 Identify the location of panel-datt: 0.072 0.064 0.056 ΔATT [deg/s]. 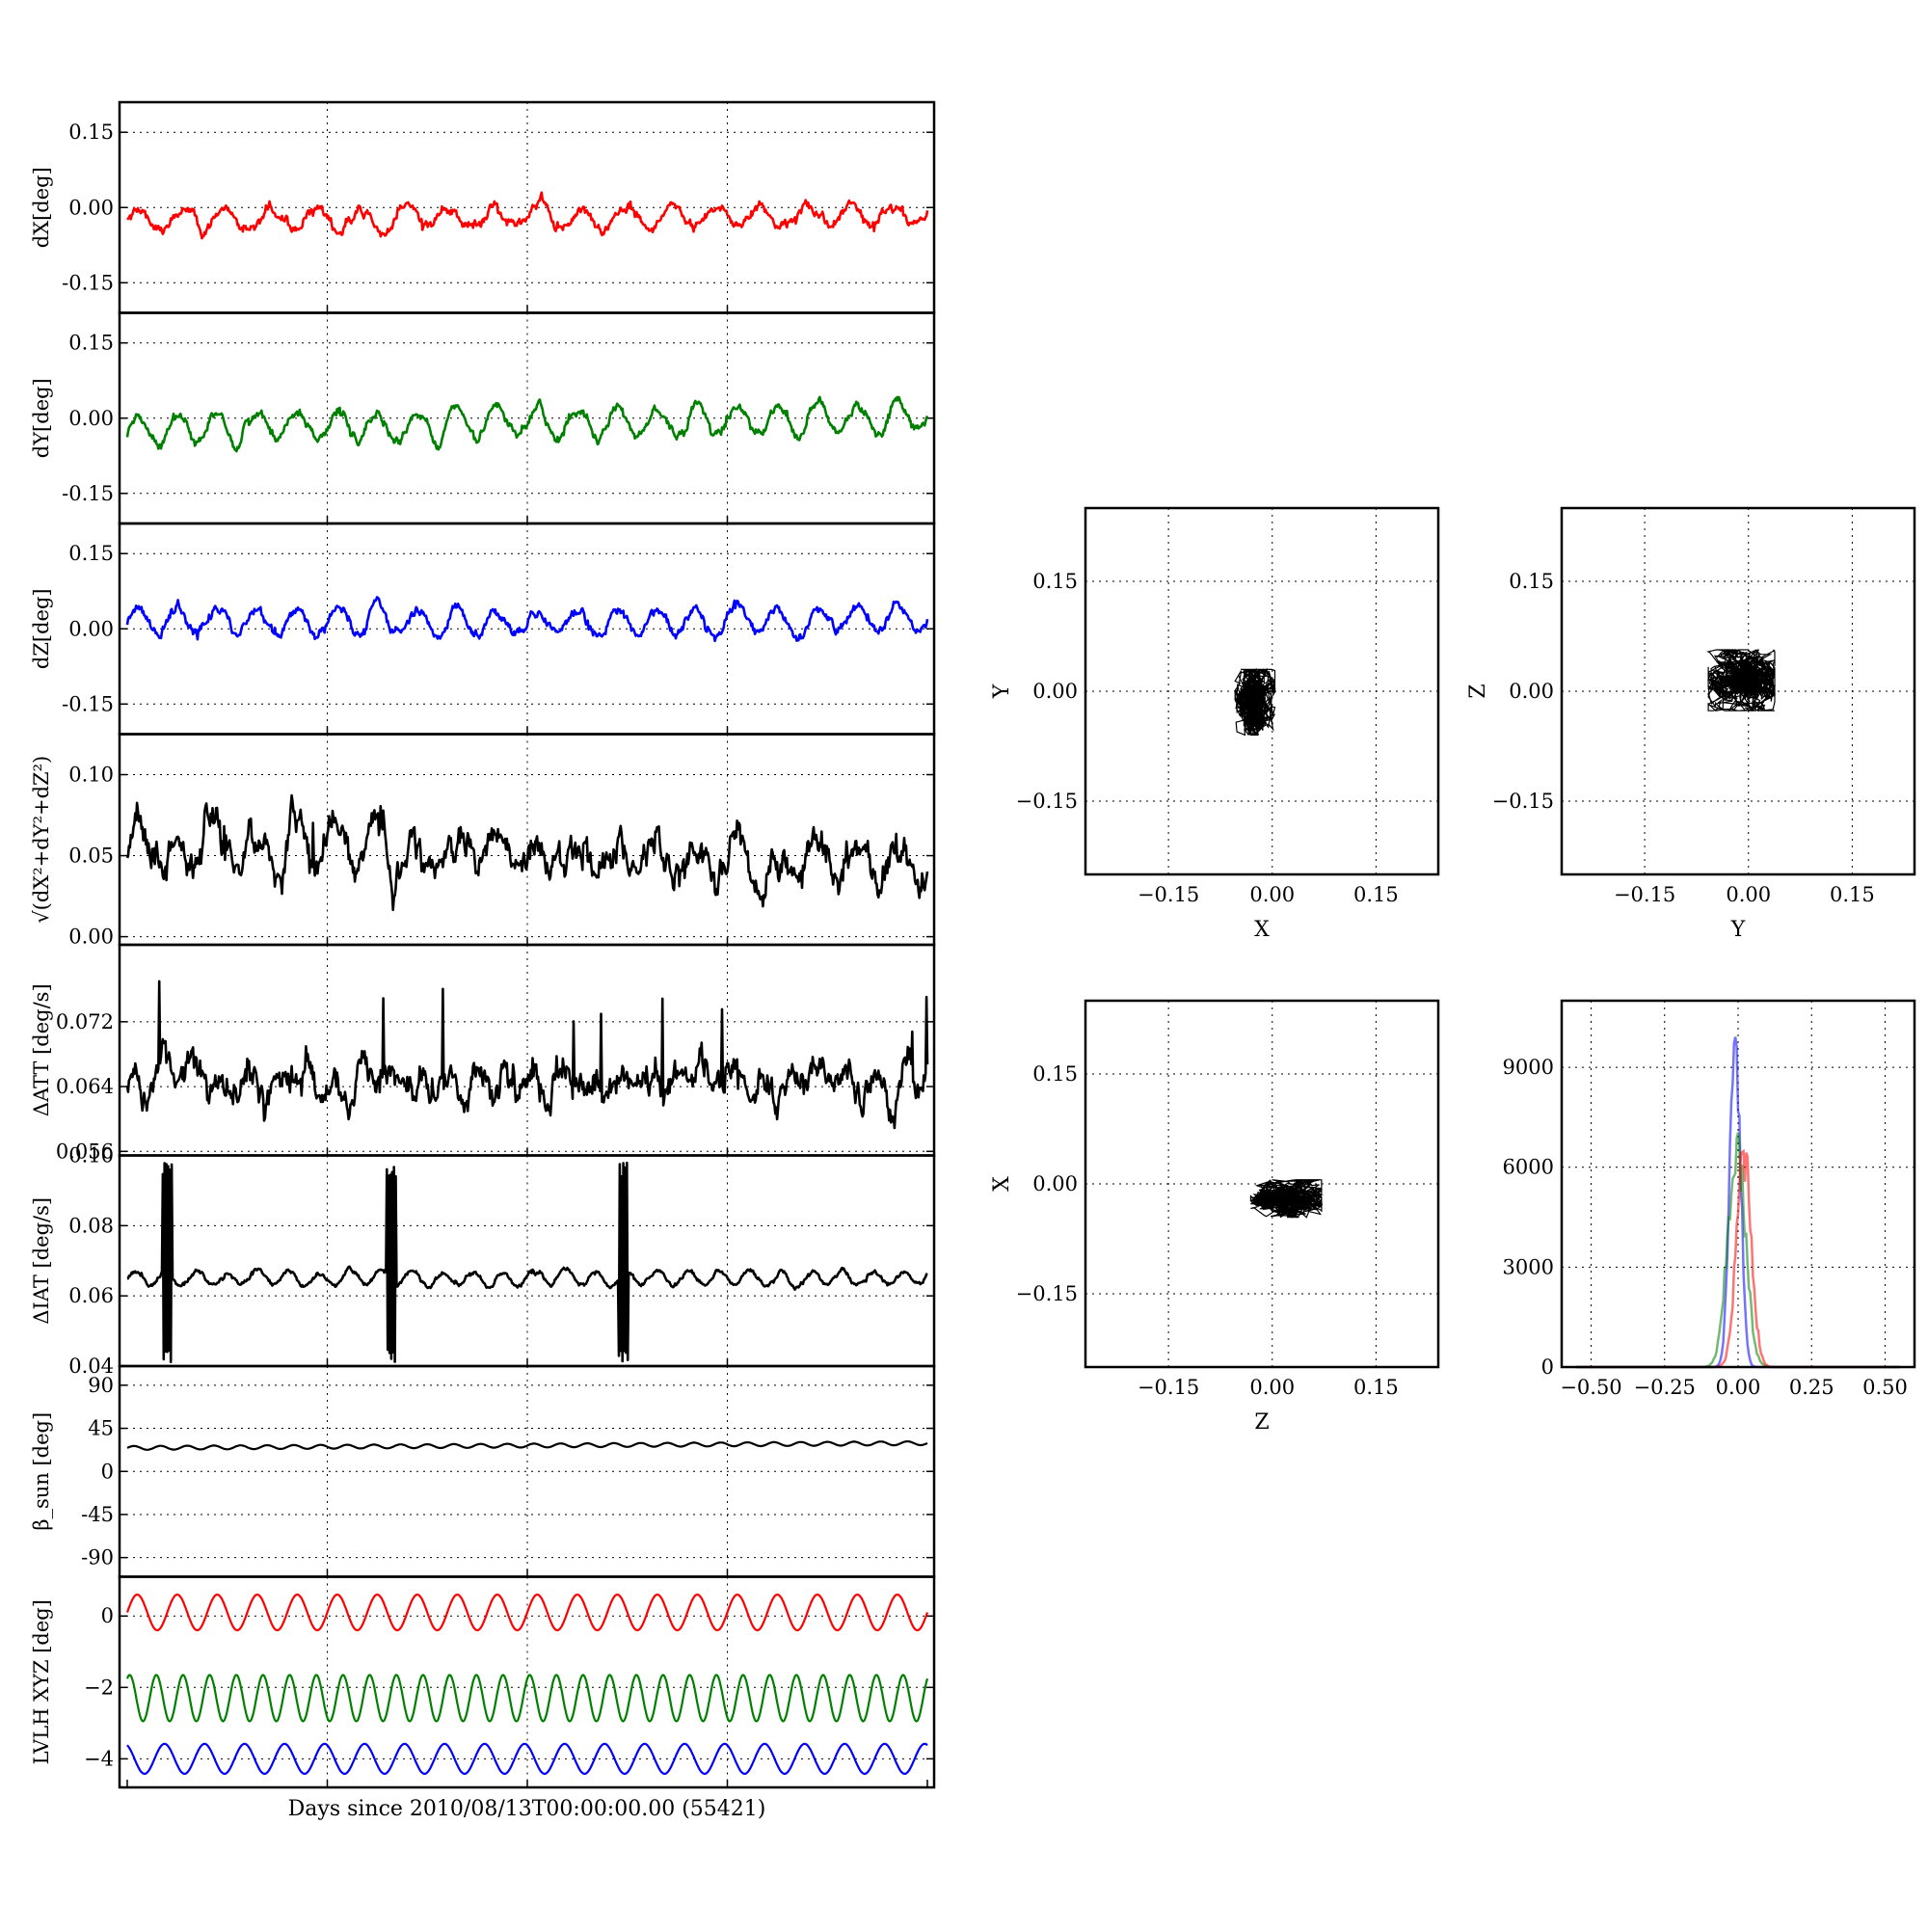
(483, 1053).